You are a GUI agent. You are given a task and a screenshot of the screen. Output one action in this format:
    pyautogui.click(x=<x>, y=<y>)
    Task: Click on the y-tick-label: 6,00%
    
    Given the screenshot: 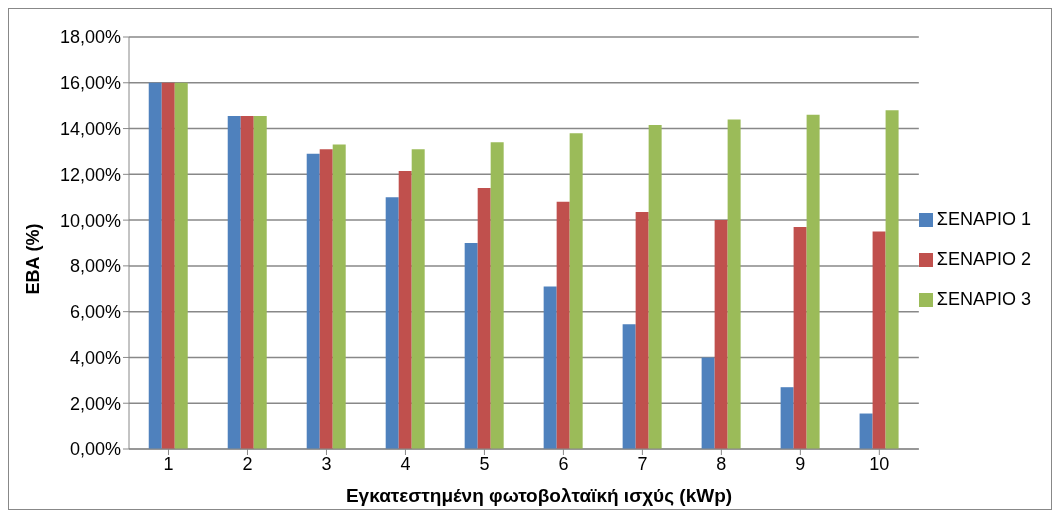 What is the action you would take?
    pyautogui.click(x=95, y=312)
    